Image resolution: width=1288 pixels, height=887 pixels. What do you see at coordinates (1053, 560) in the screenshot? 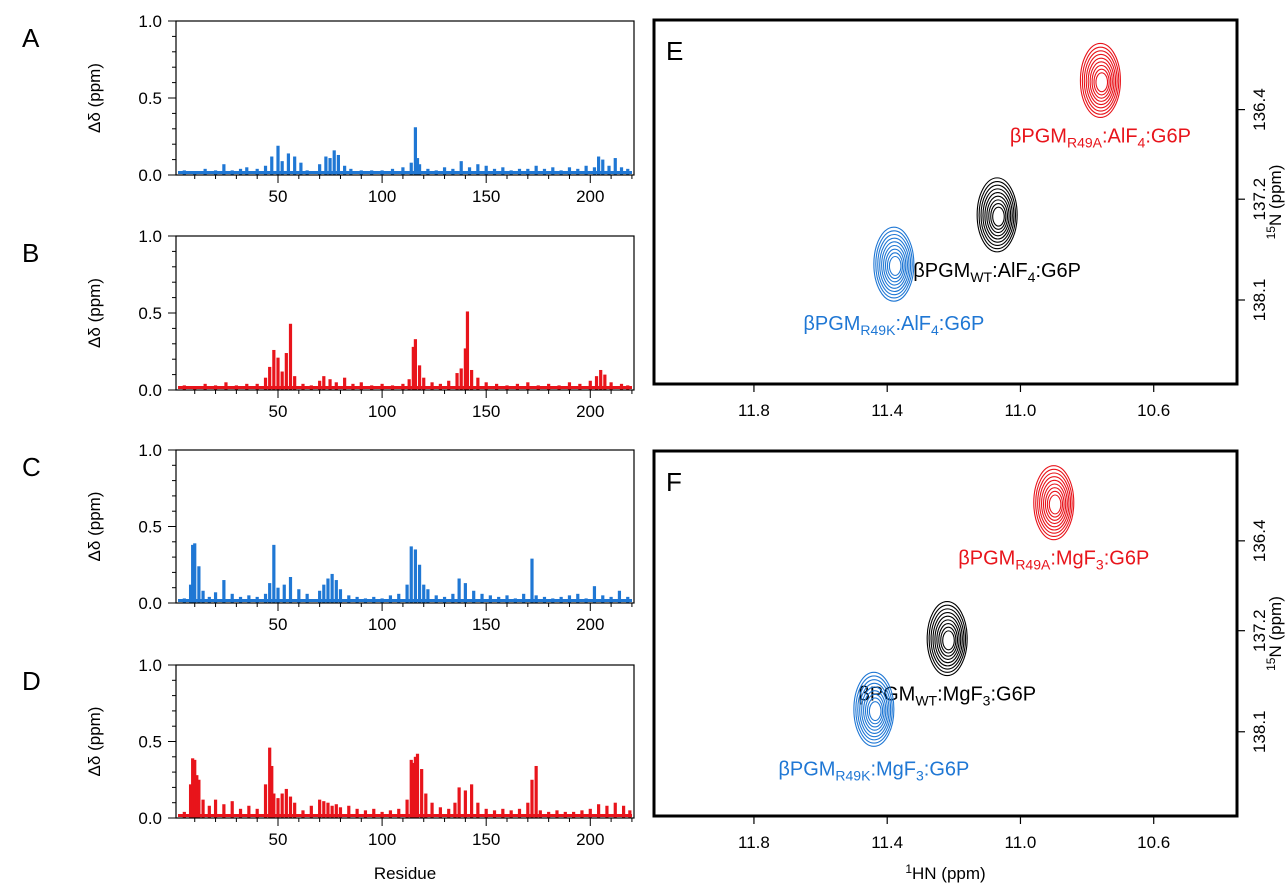
I see `peak-label: βPGMR49A:MgF3:G6P` at bounding box center [1053, 560].